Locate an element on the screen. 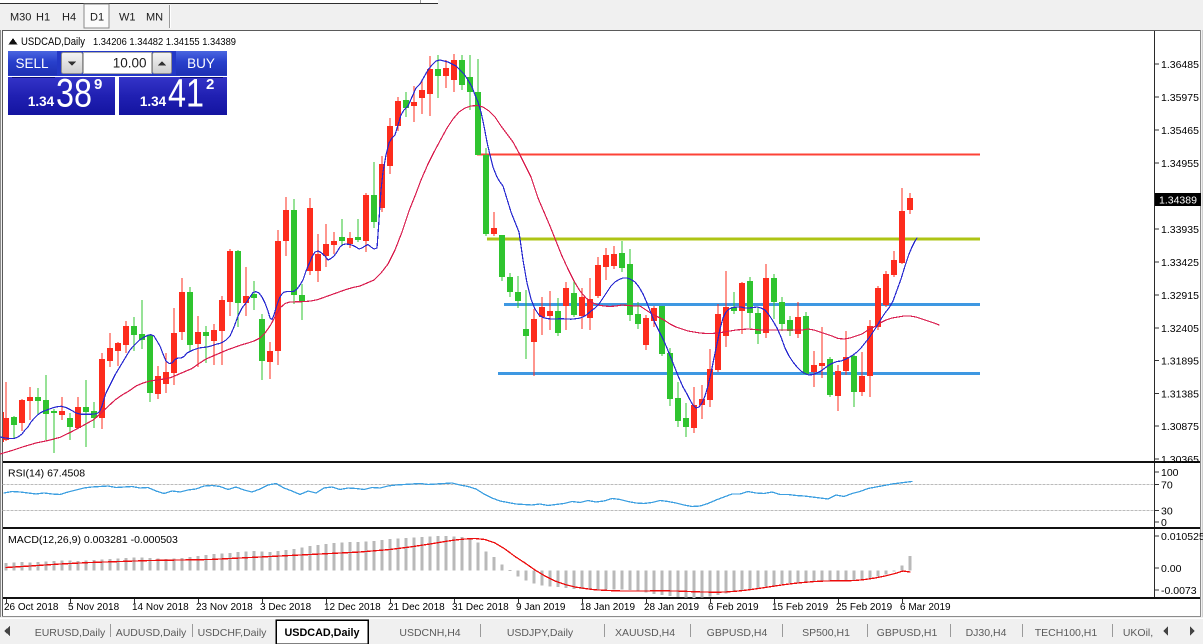  svg-text: RSI(14) 67.4508 is located at coordinates (46, 474).